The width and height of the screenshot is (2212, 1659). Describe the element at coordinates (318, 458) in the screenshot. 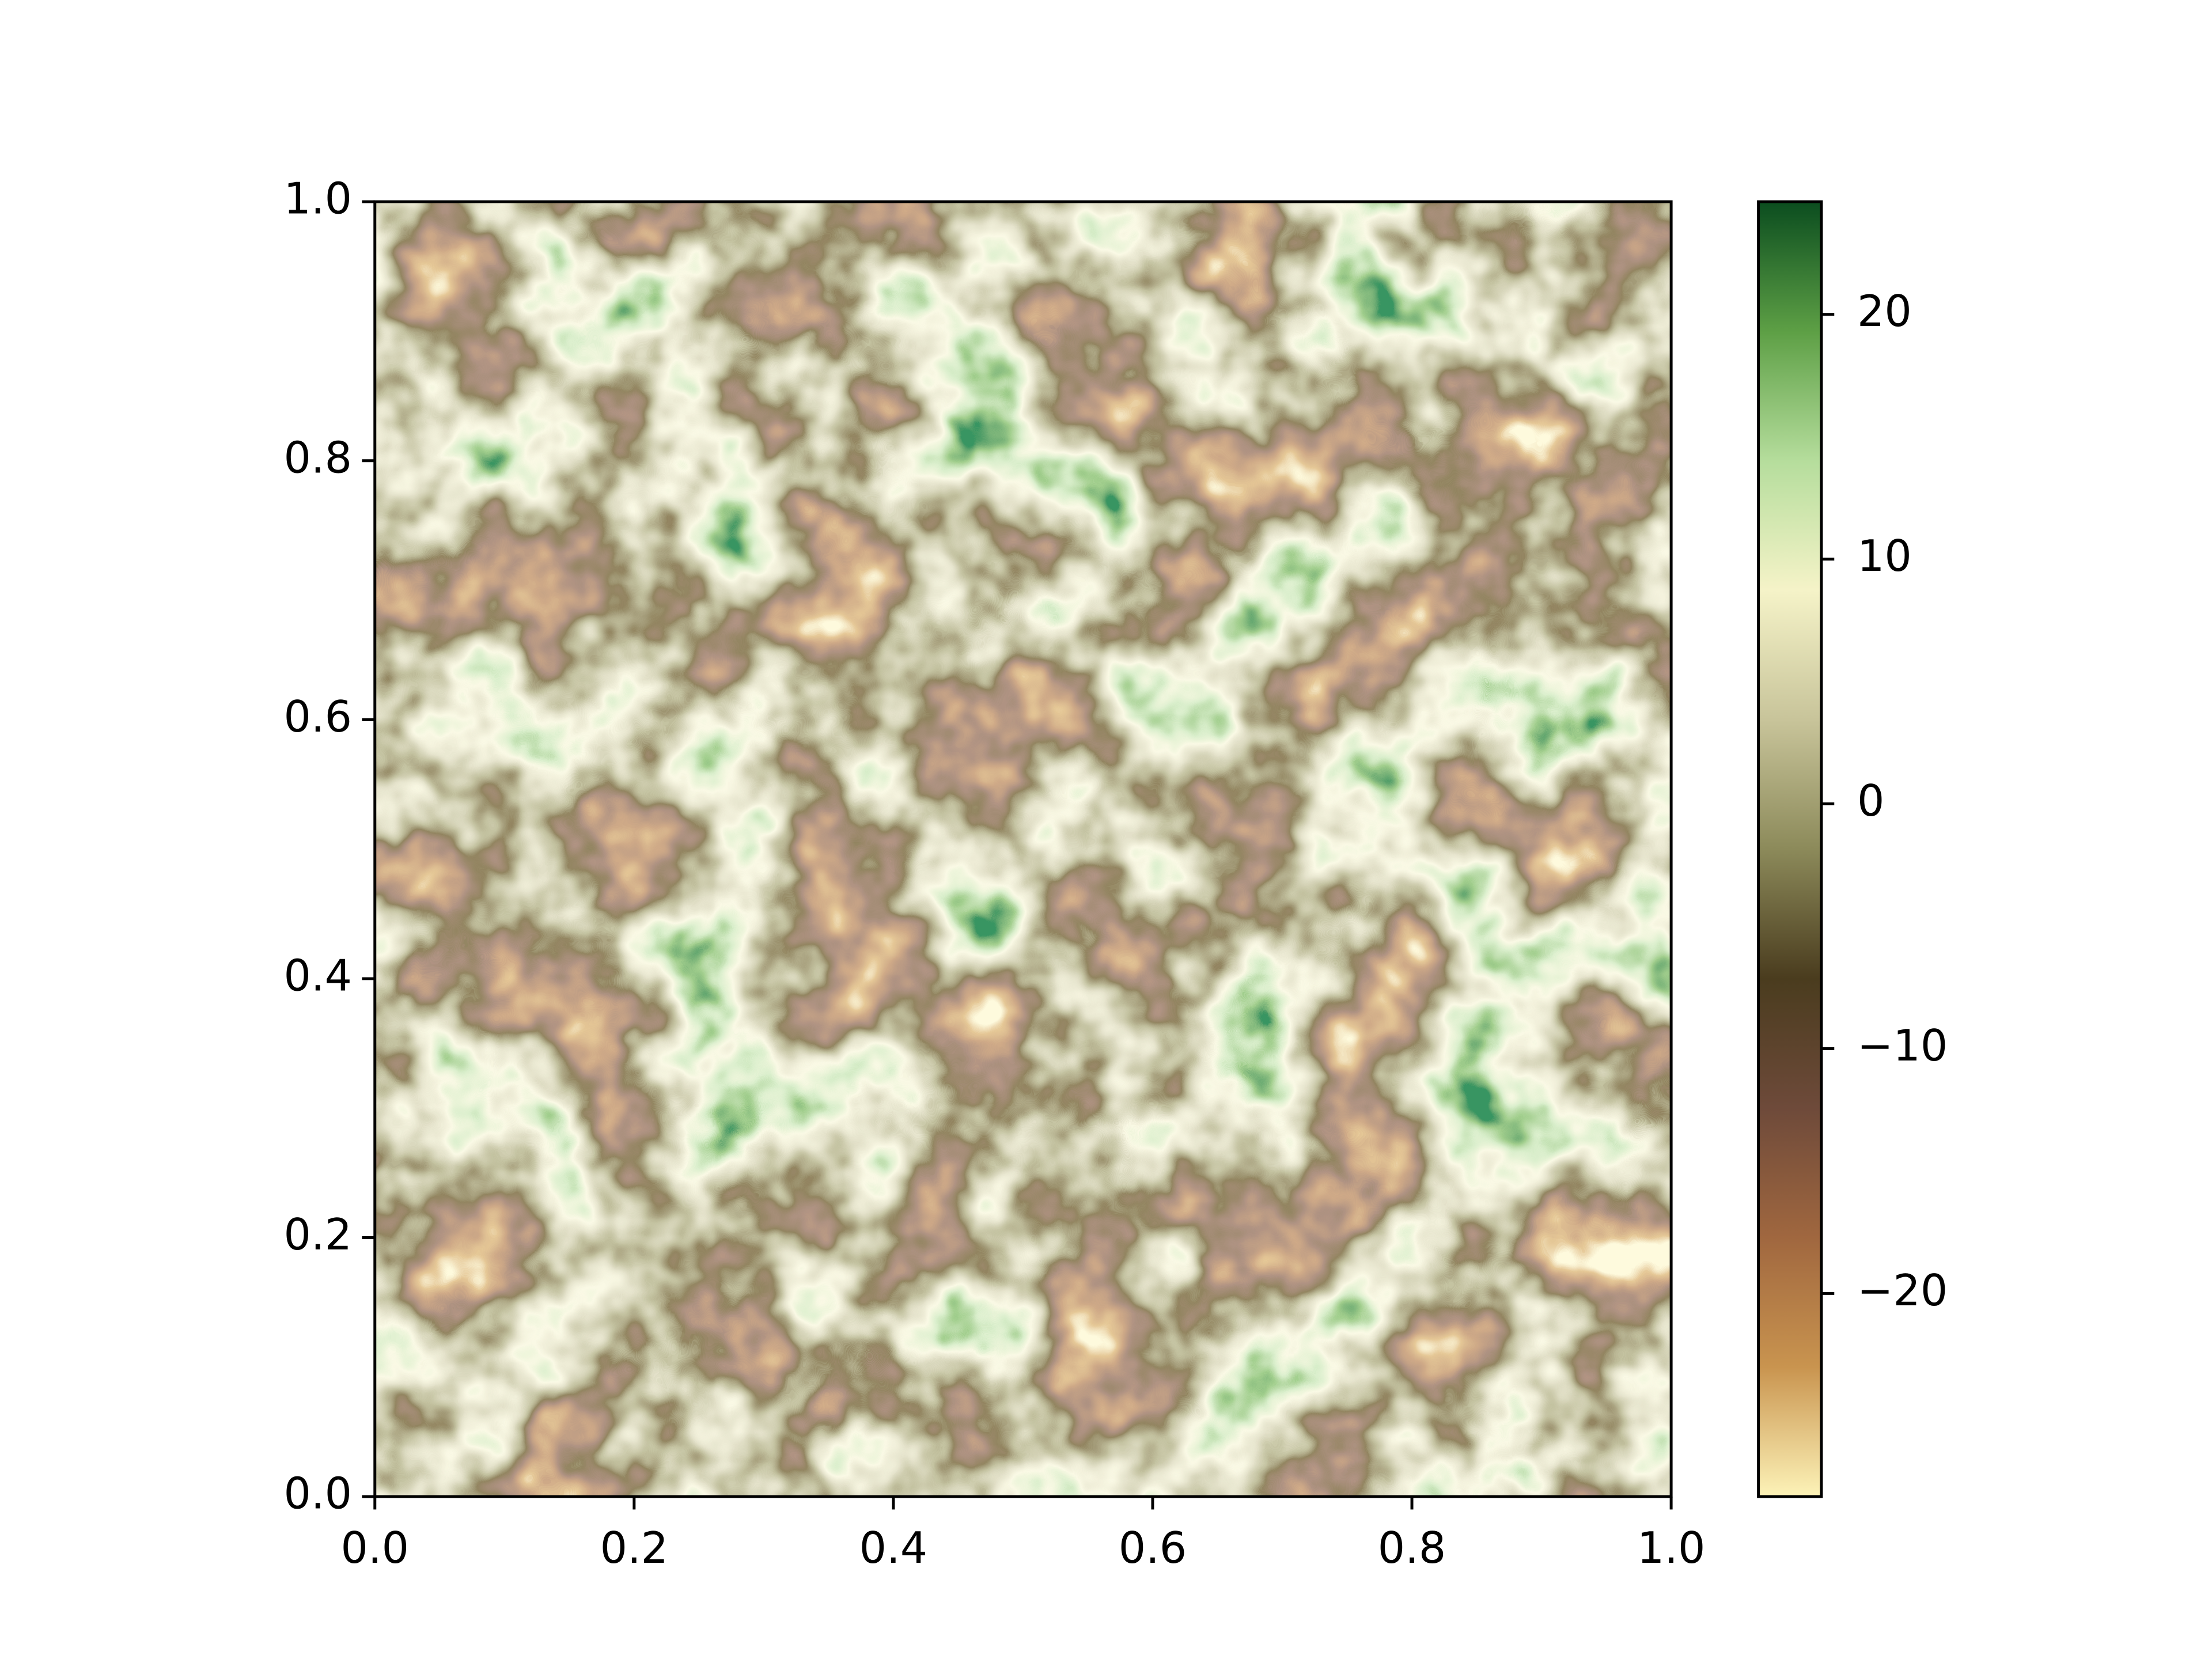

I see `y-tick-label: 0.8` at that location.